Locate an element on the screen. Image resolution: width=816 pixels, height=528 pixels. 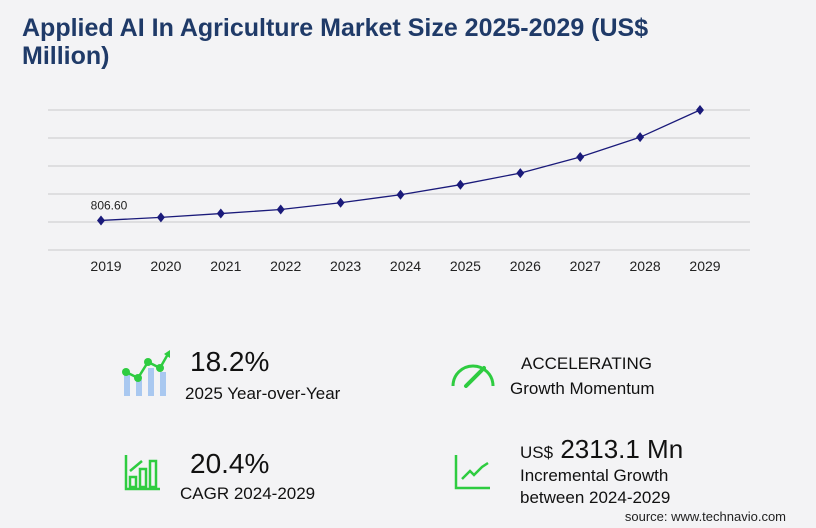
cagr-value: 20.4% is located at coordinates (230, 463).